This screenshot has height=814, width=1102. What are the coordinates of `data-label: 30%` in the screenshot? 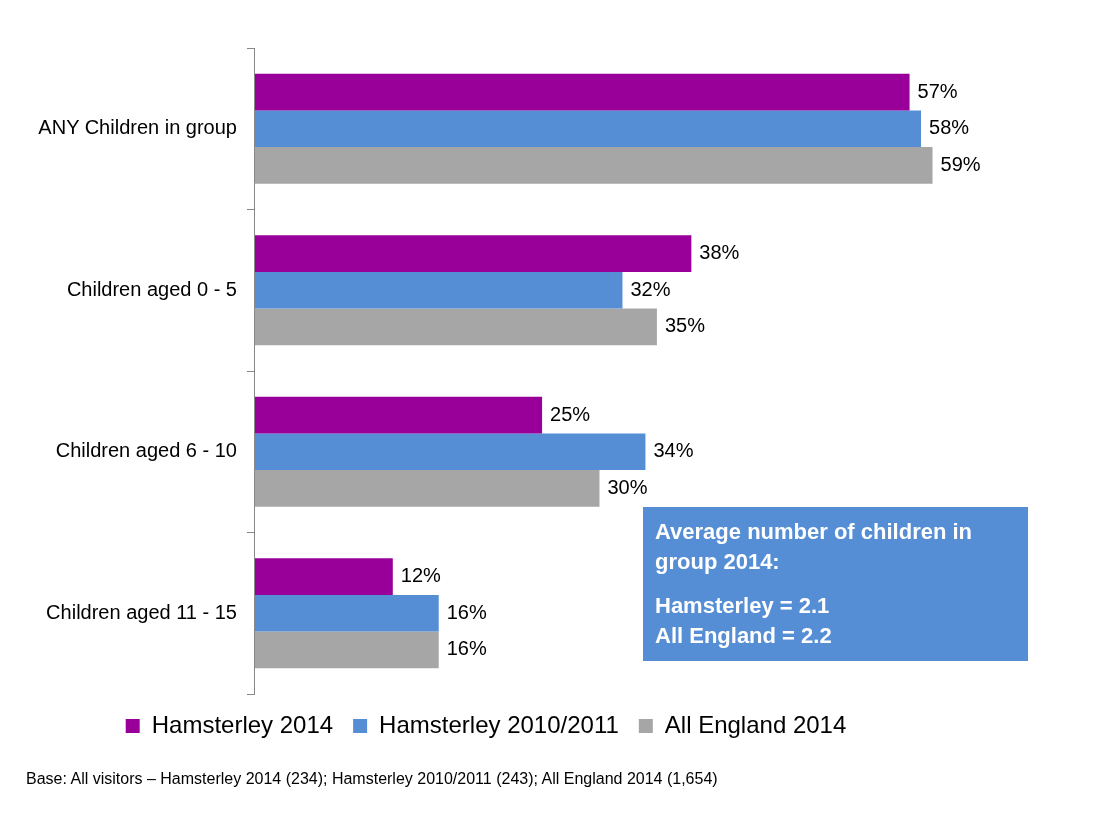 It's located at (627, 486).